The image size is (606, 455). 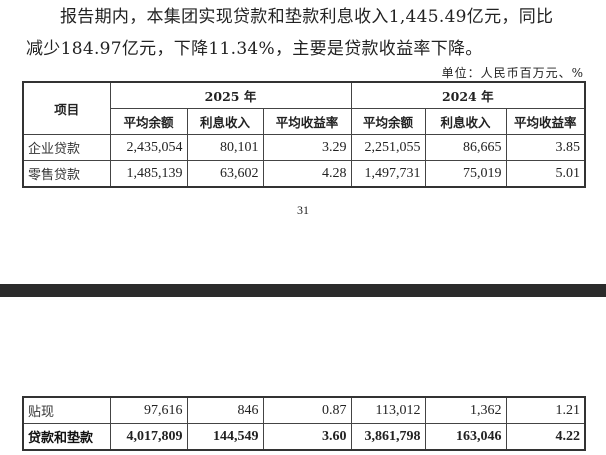 I want to click on paragraph-line-2: 减少184.97亿元，下降11.34%，主要是贷款收益率下降。, so click(x=254, y=49).